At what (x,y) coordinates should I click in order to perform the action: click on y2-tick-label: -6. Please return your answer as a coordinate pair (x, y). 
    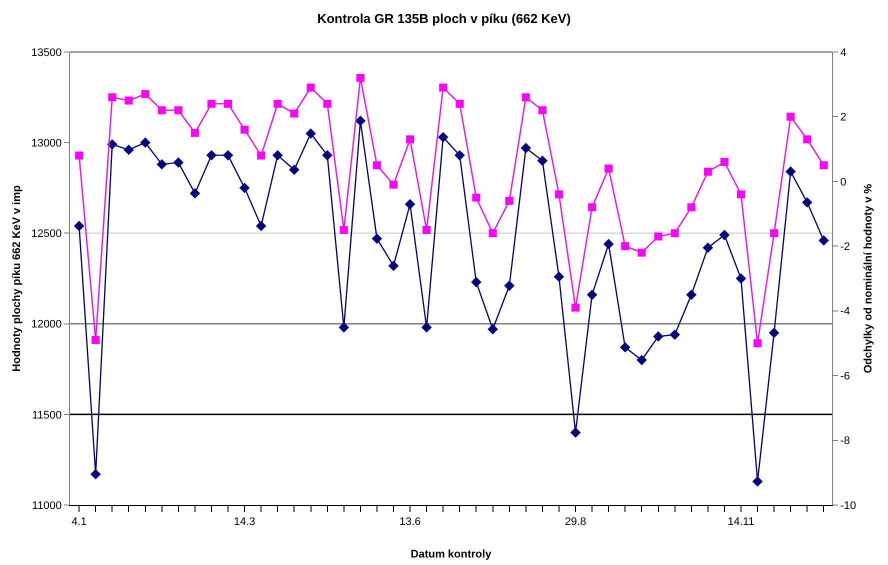
    Looking at the image, I should click on (845, 376).